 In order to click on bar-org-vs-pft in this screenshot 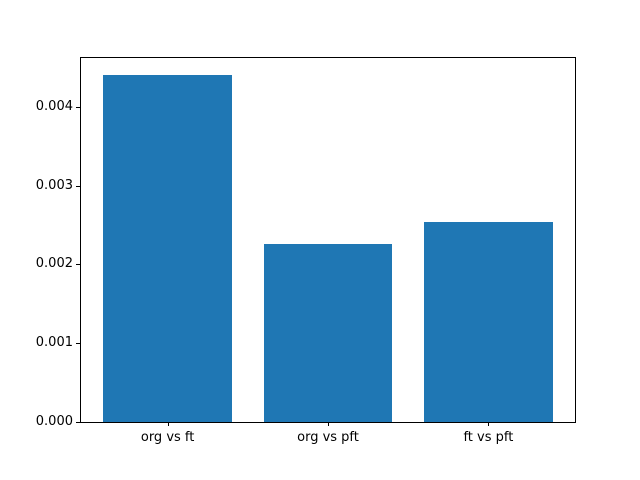, I will do `click(328, 332)`.